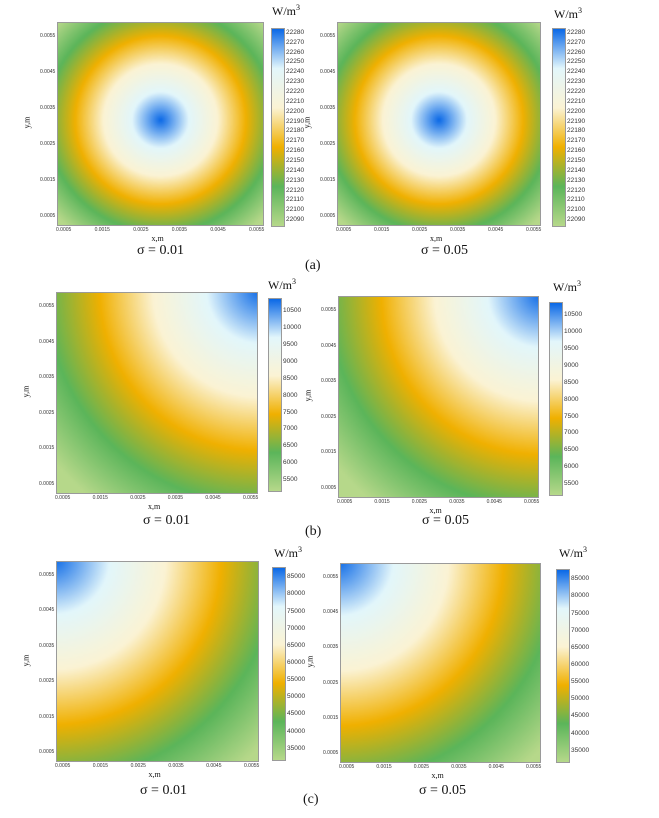 The width and height of the screenshot is (659, 818). Describe the element at coordinates (440, 663) in the screenshot. I see `heatmap-canvas-c2` at that location.